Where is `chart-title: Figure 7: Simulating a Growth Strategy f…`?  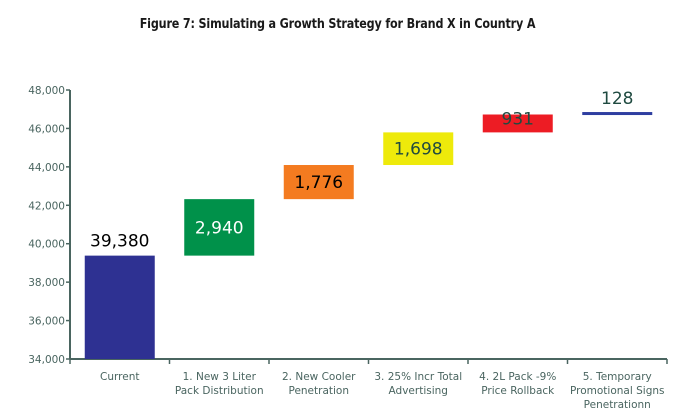
chart-title: Figure 7: Simulating a Growth Strategy f… is located at coordinates (337, 24).